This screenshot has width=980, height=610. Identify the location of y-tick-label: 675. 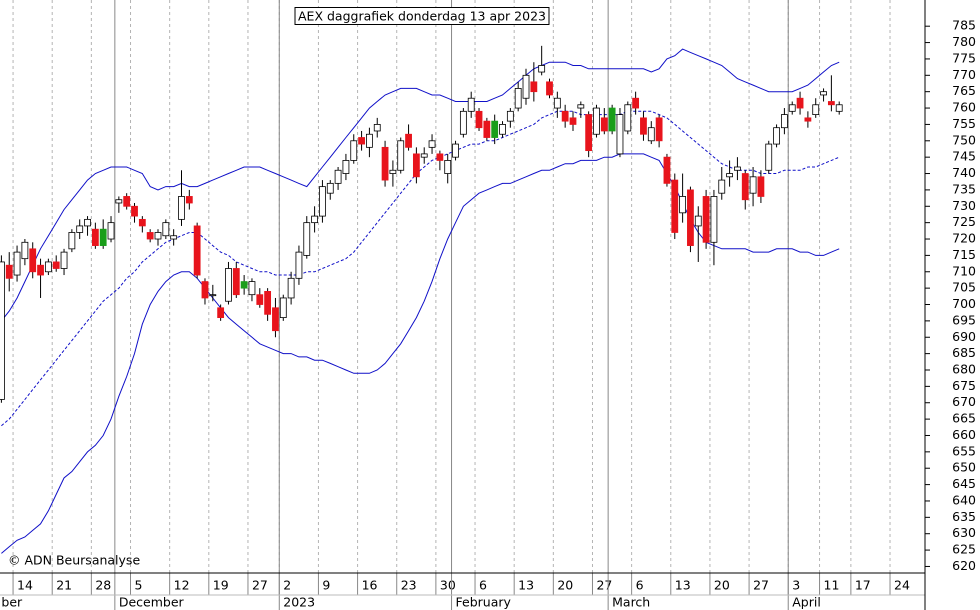
(964, 385).